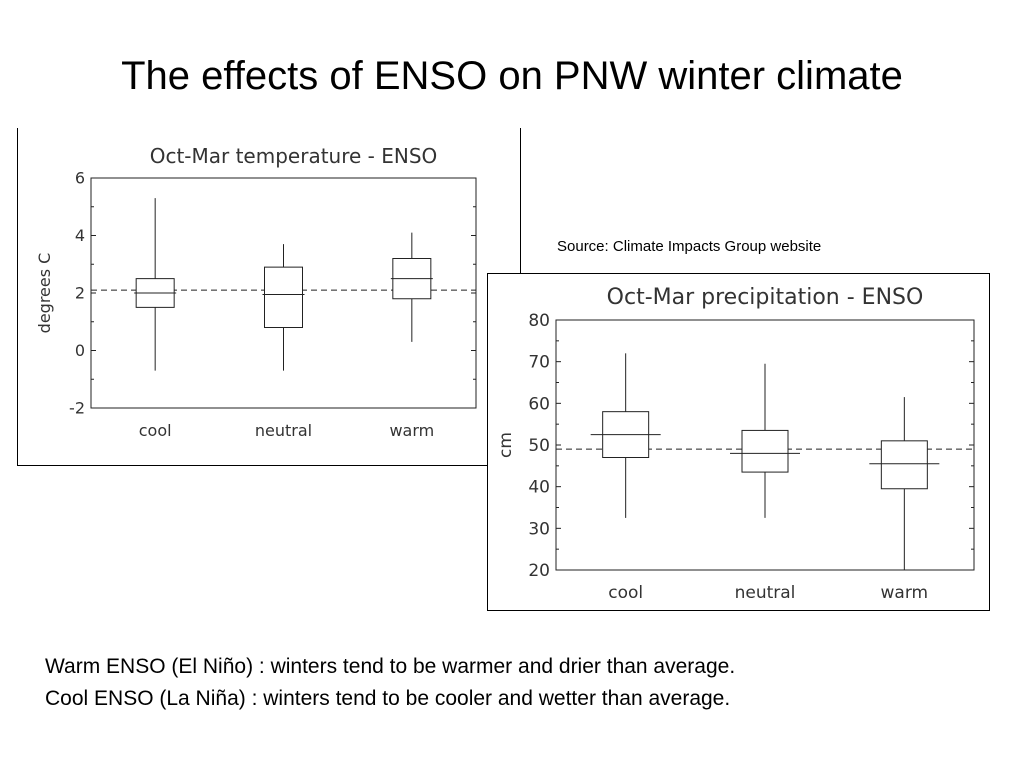  I want to click on y-tick-label: 70, so click(539, 363).